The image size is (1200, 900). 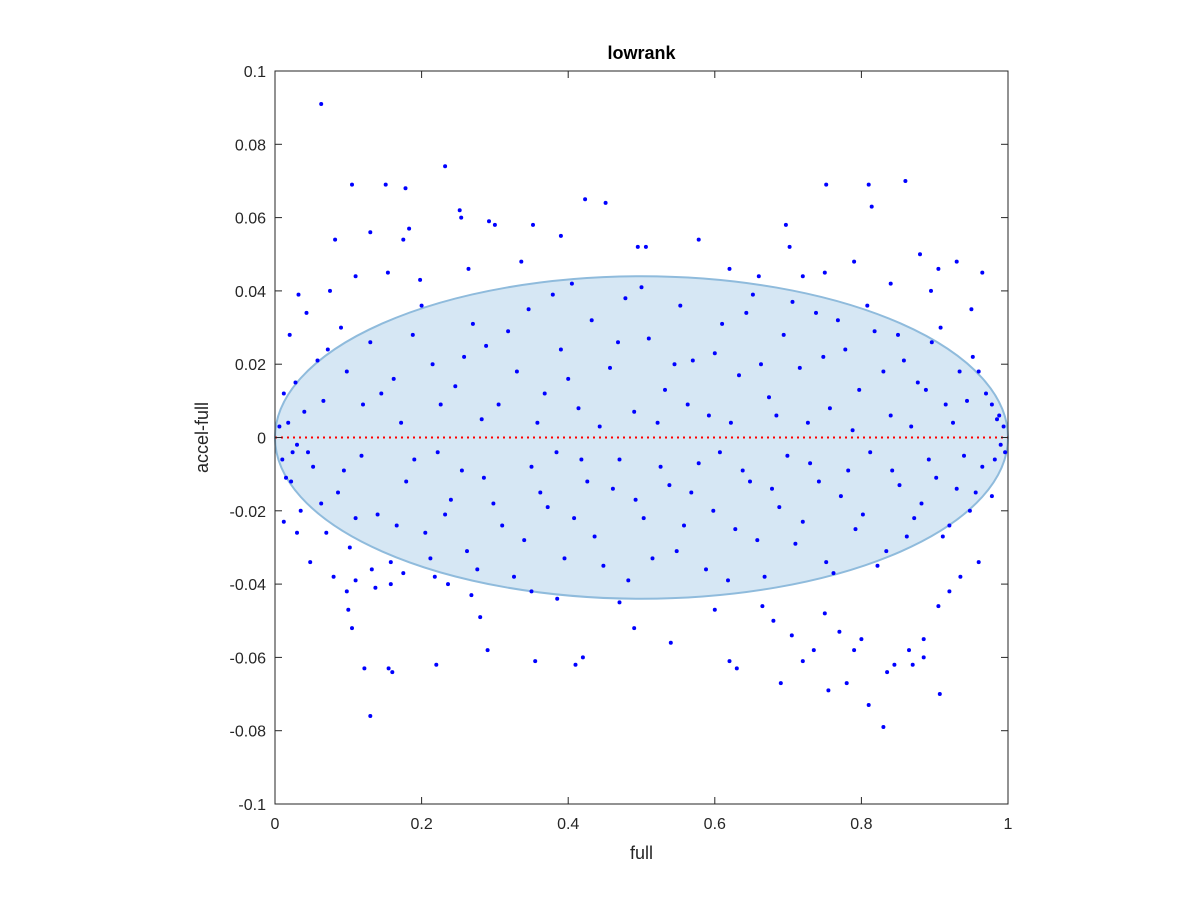 What do you see at coordinates (250, 292) in the screenshot?
I see `y-tick-label: 0.04` at bounding box center [250, 292].